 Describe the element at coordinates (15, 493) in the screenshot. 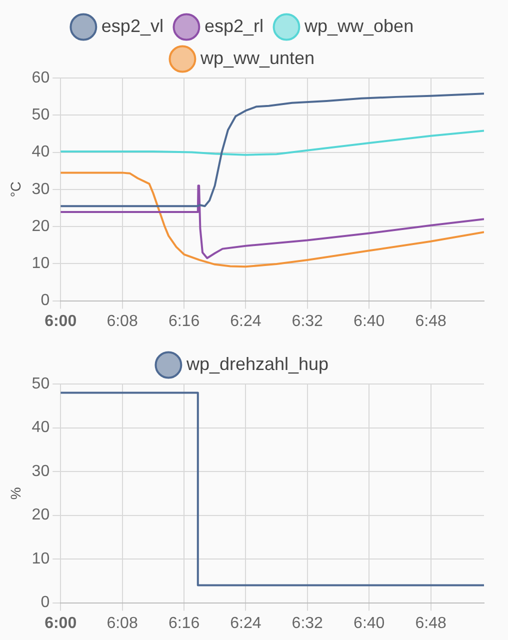

I see `y-axis-title: %` at that location.